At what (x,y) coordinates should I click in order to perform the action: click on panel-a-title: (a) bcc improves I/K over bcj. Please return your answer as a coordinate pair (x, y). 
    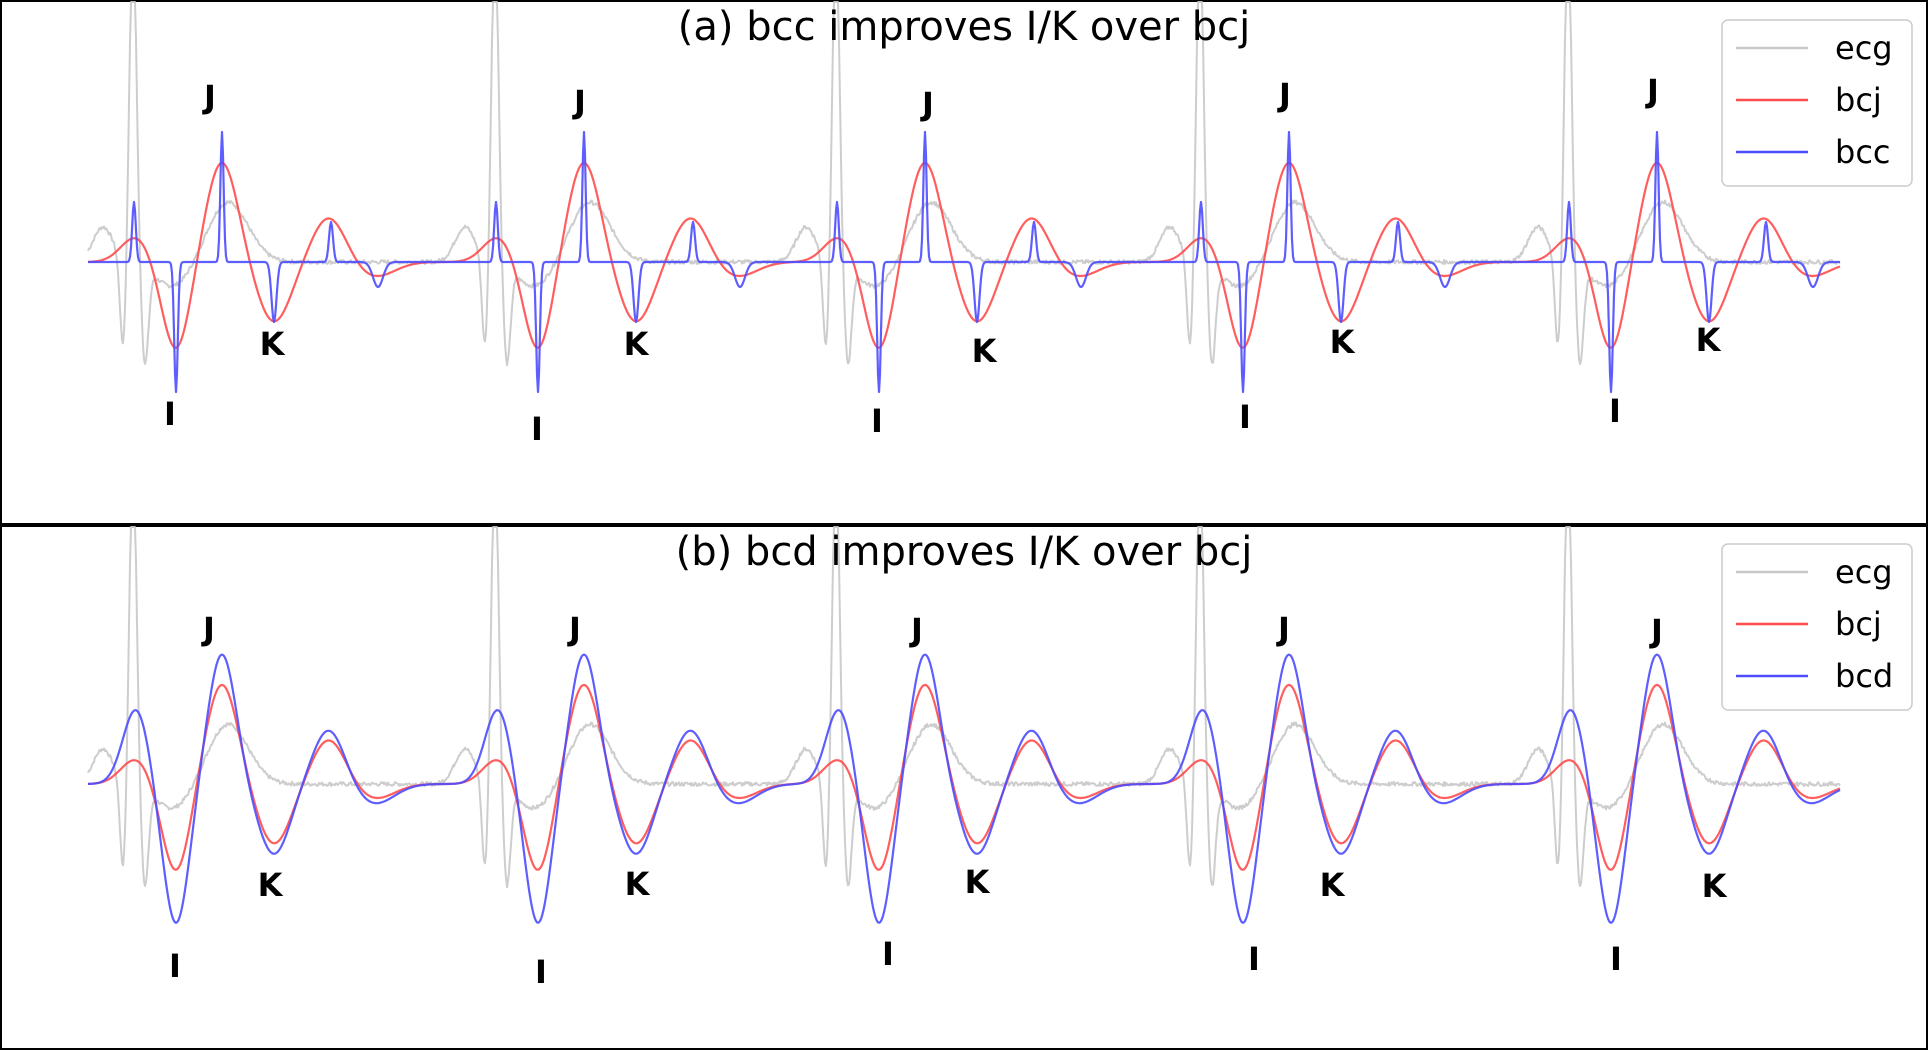
    Looking at the image, I should click on (964, 27).